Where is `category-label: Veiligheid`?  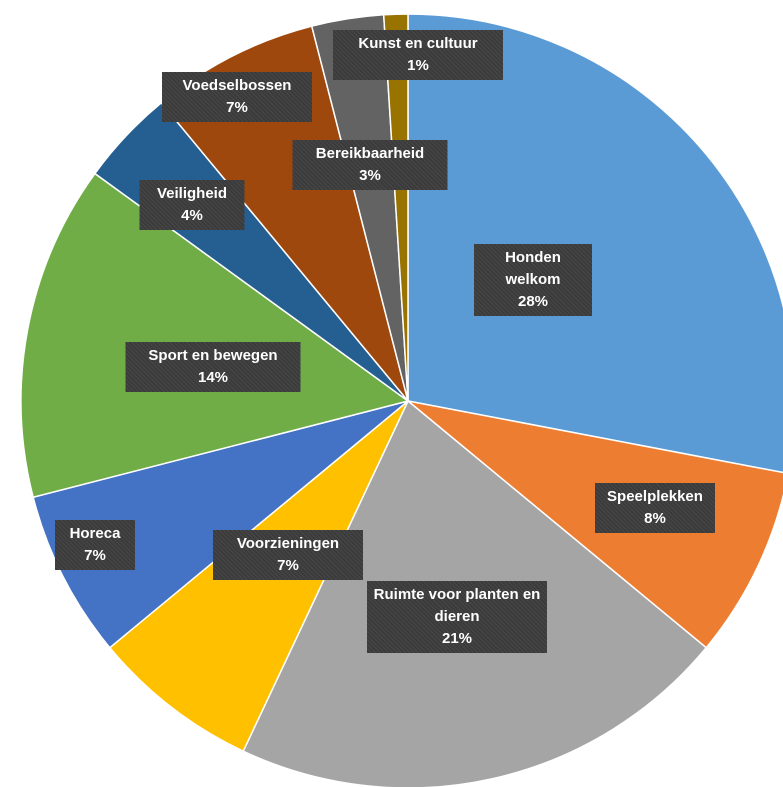
category-label: Veiligheid is located at coordinates (192, 193).